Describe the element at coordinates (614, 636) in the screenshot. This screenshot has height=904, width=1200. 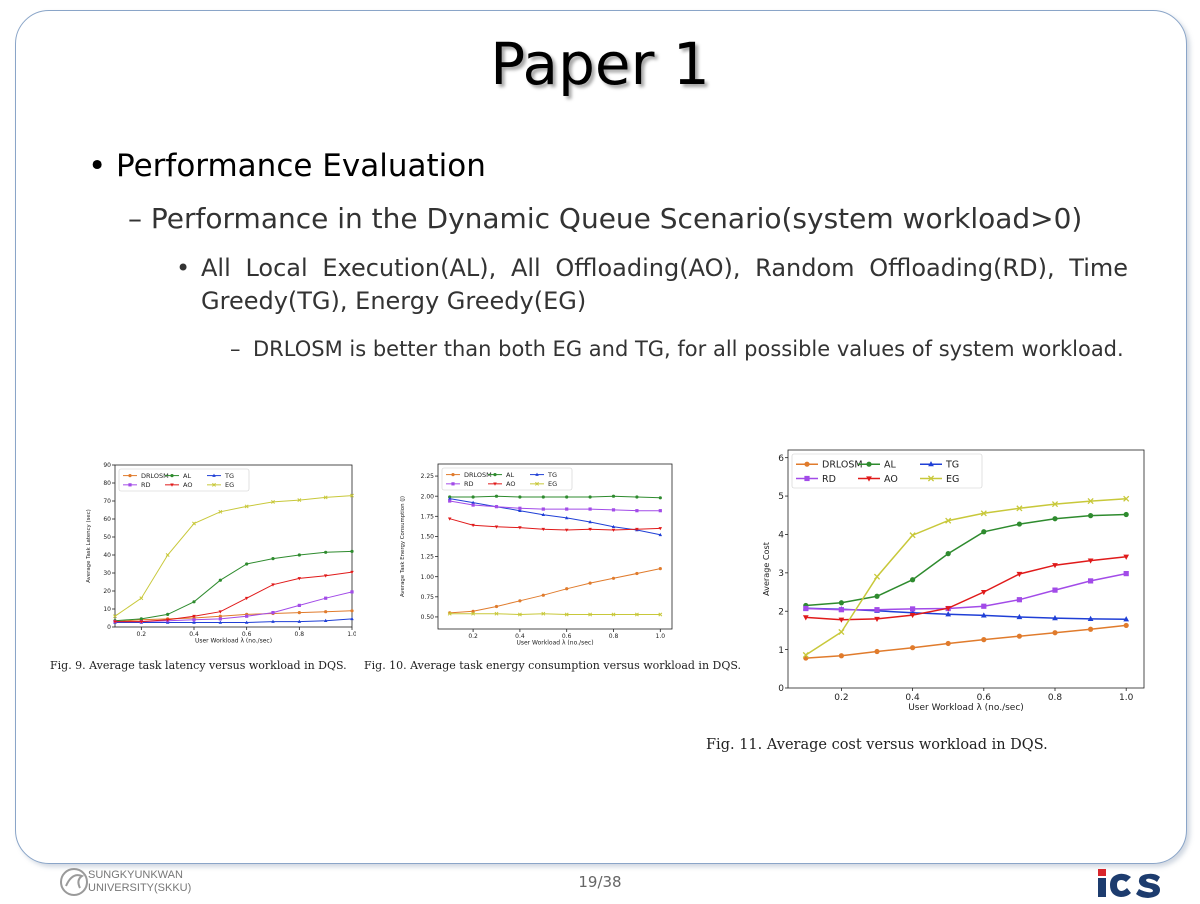
I see `x-tick-label: 0.8` at that location.